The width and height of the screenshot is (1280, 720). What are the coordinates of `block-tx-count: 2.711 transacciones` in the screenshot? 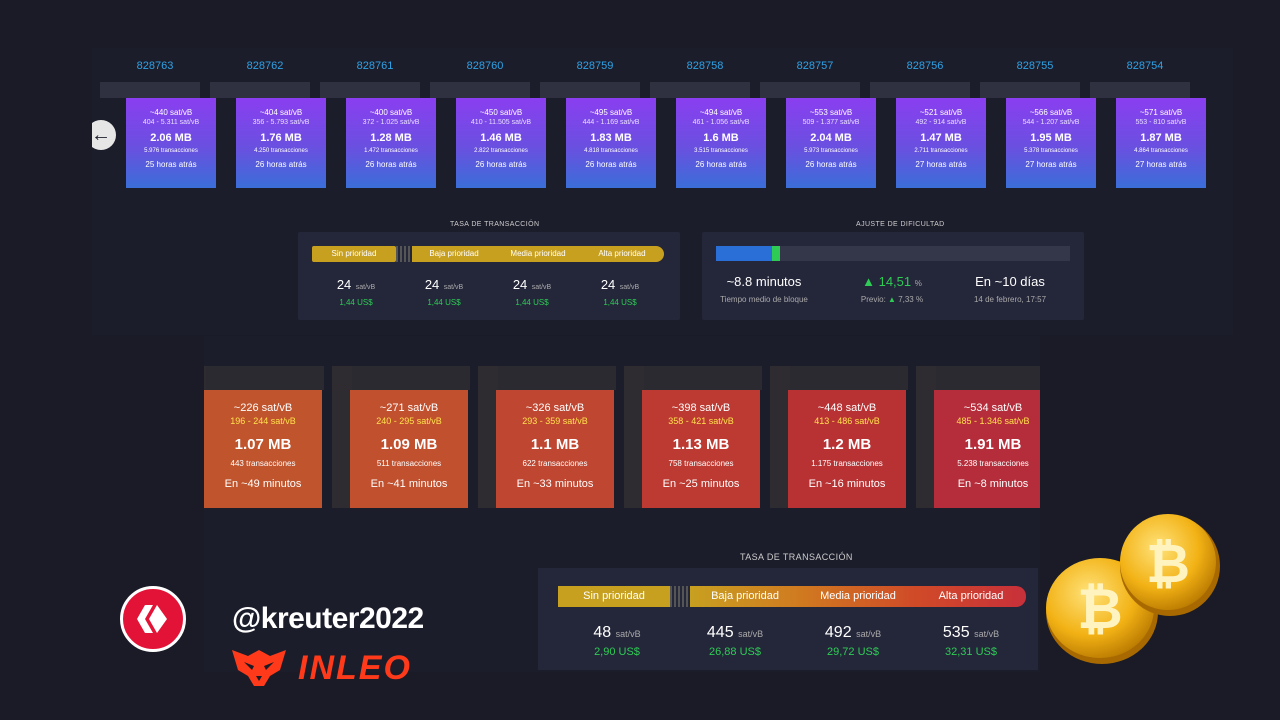 It's located at (941, 151).